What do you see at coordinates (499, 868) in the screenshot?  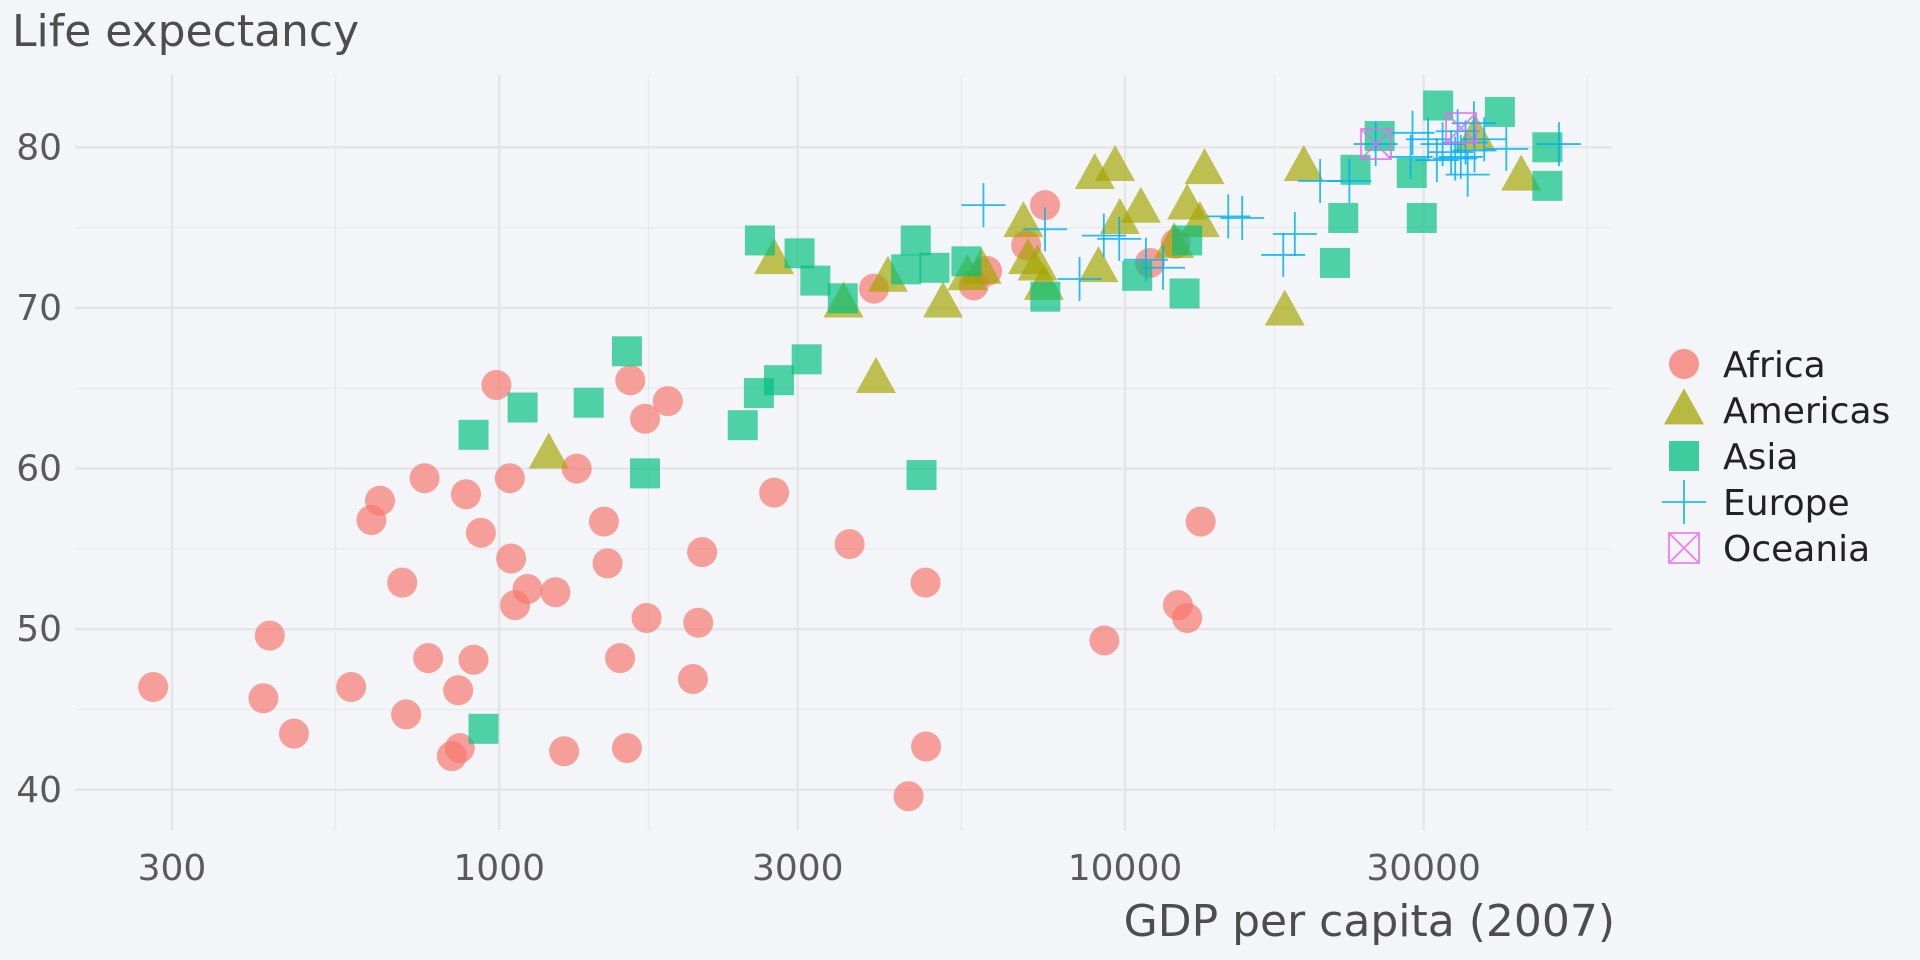 I see `x-tick-label: 1000` at bounding box center [499, 868].